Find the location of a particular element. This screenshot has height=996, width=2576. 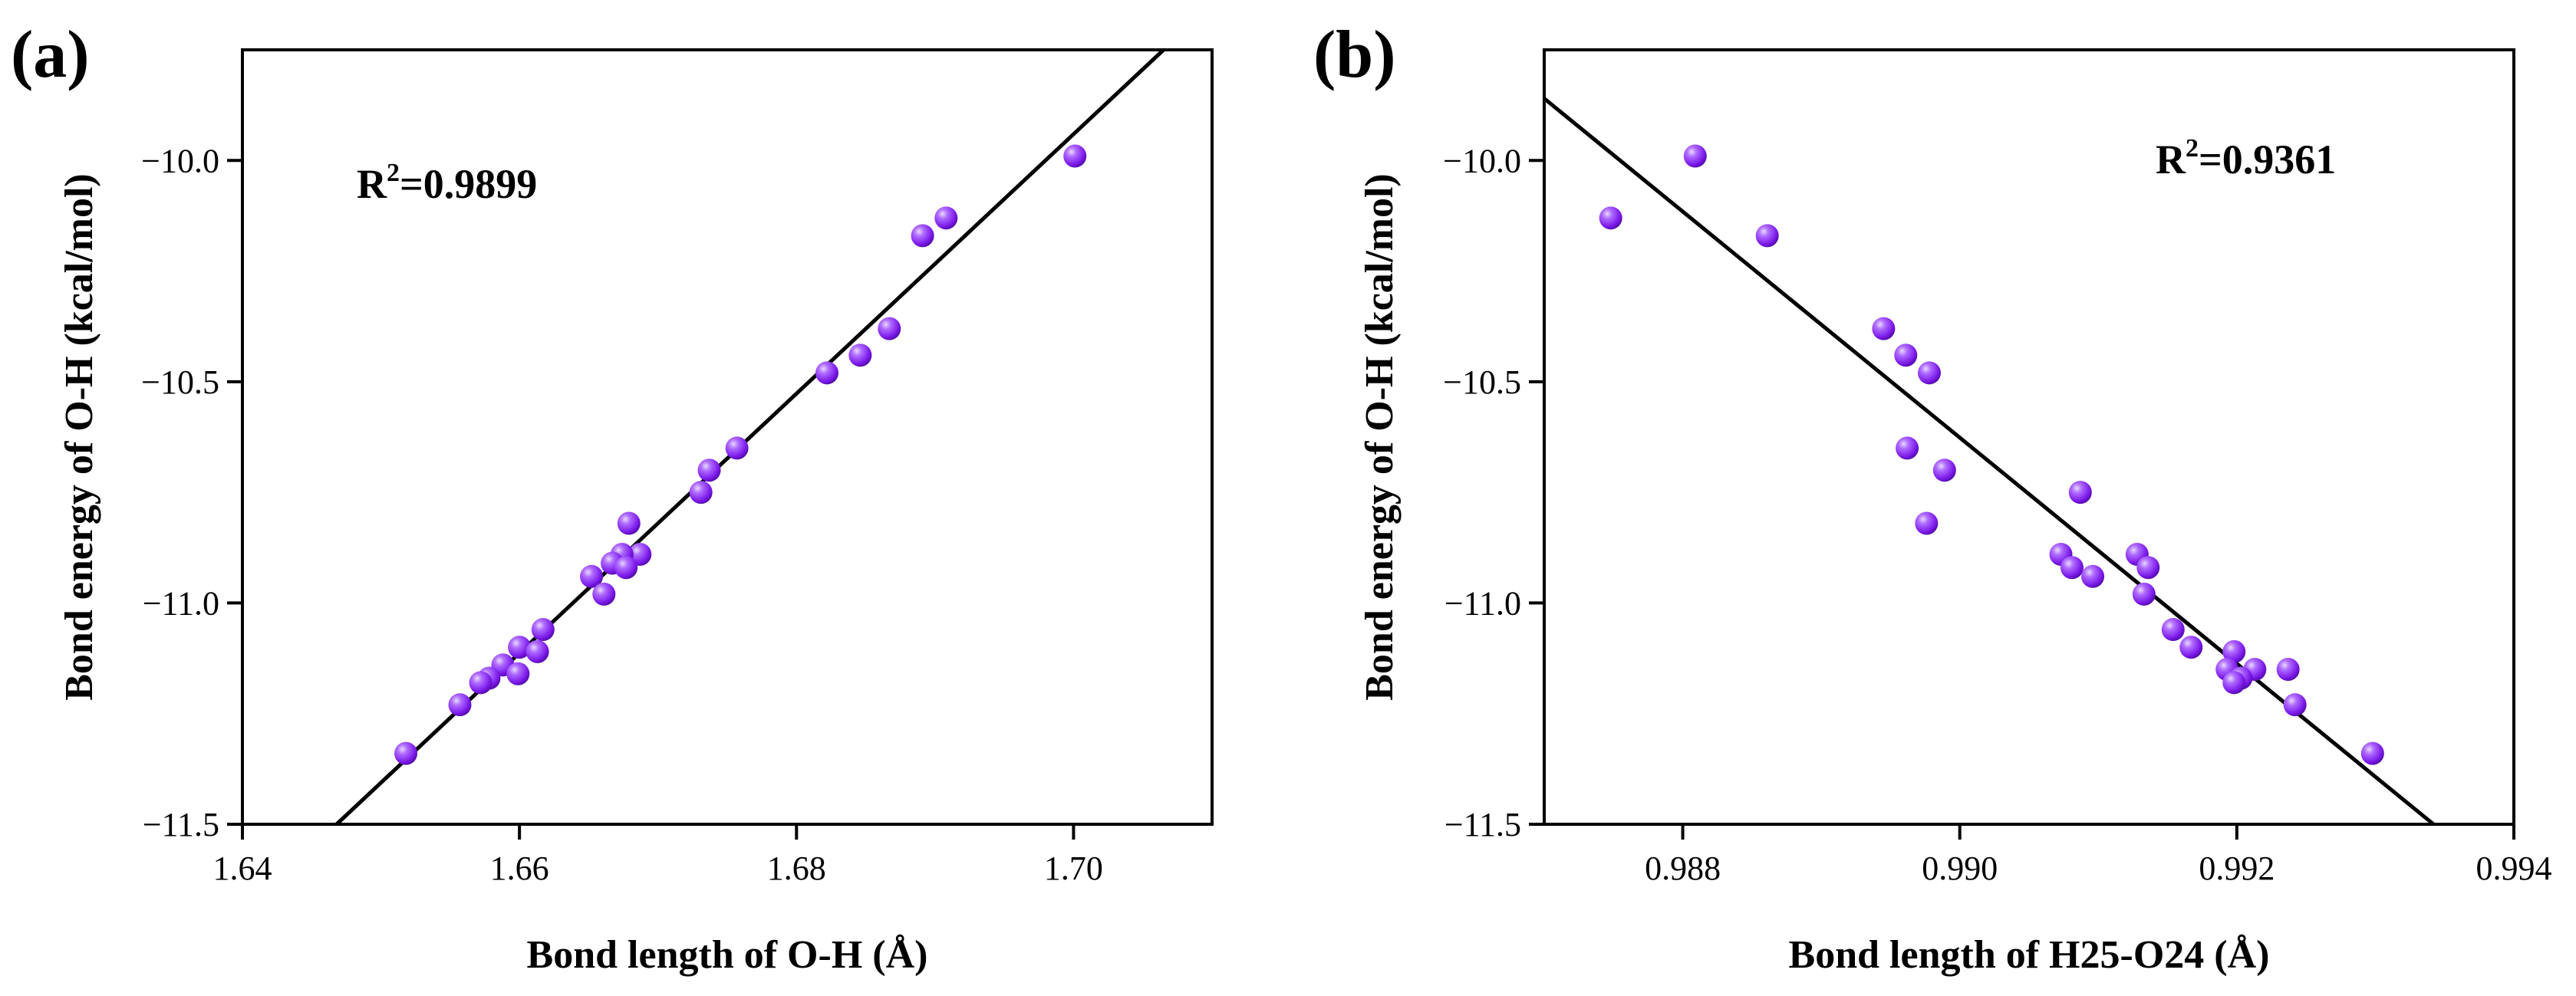

r-squared-value: =0.9899 is located at coordinates (468, 184).